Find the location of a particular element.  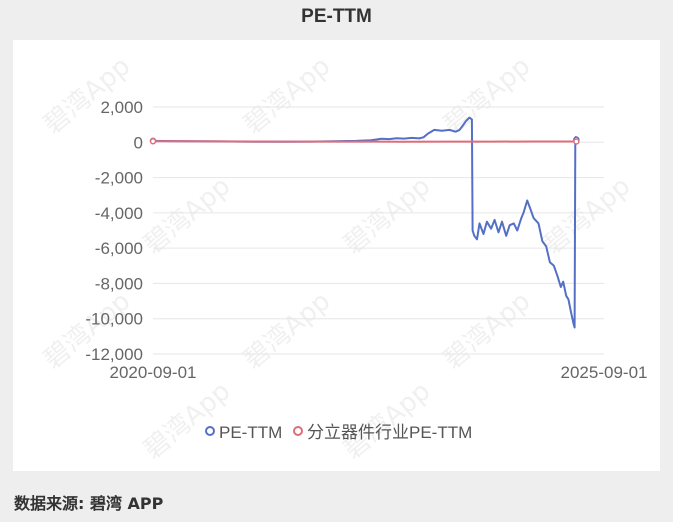

y-tick-label: -12,000 is located at coordinates (114, 354).